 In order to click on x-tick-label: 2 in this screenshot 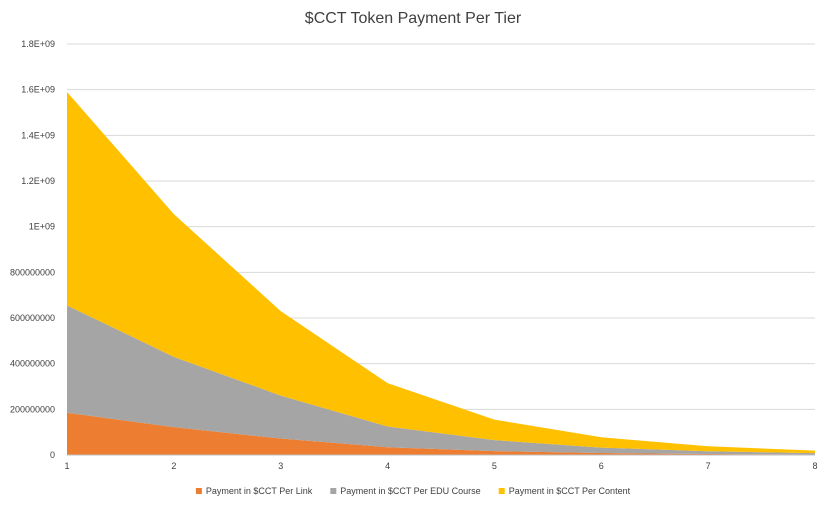, I will do `click(173, 466)`.